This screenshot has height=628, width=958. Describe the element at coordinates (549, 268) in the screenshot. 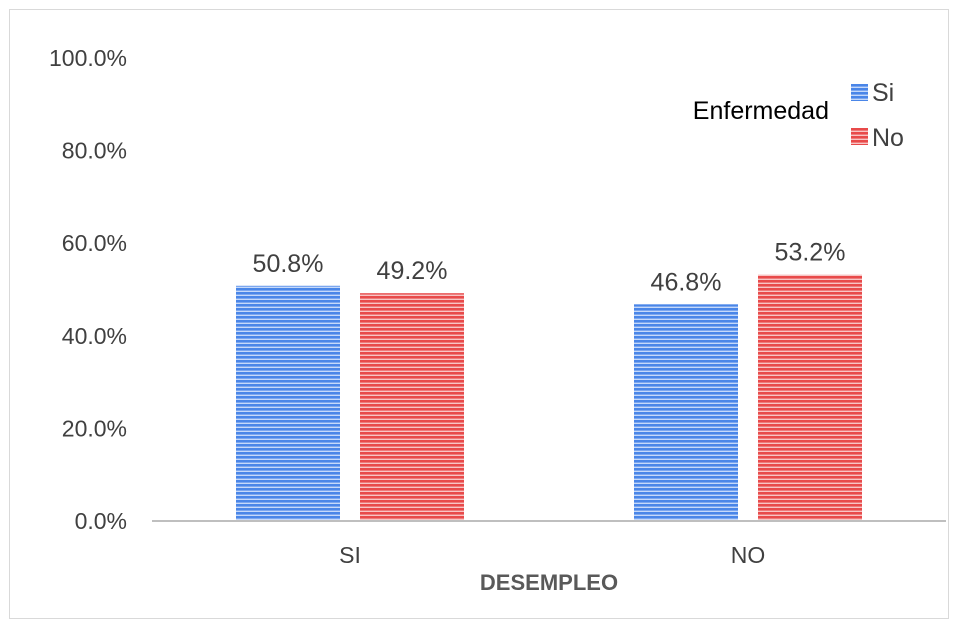

I see `data-labels: 50.8% 46.8% 49.2% 53.2%` at that location.